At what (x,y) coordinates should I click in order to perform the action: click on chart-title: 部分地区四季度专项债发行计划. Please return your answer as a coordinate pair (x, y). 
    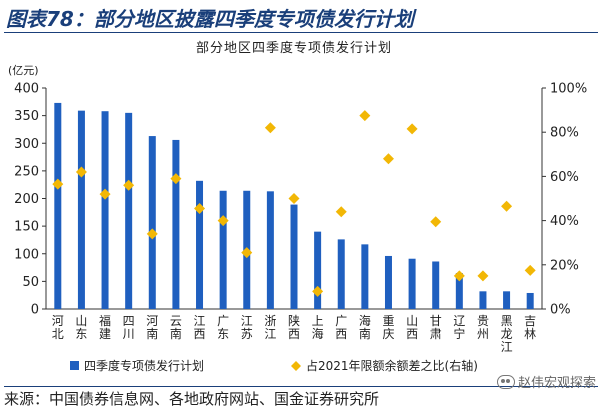
    Looking at the image, I should click on (294, 48).